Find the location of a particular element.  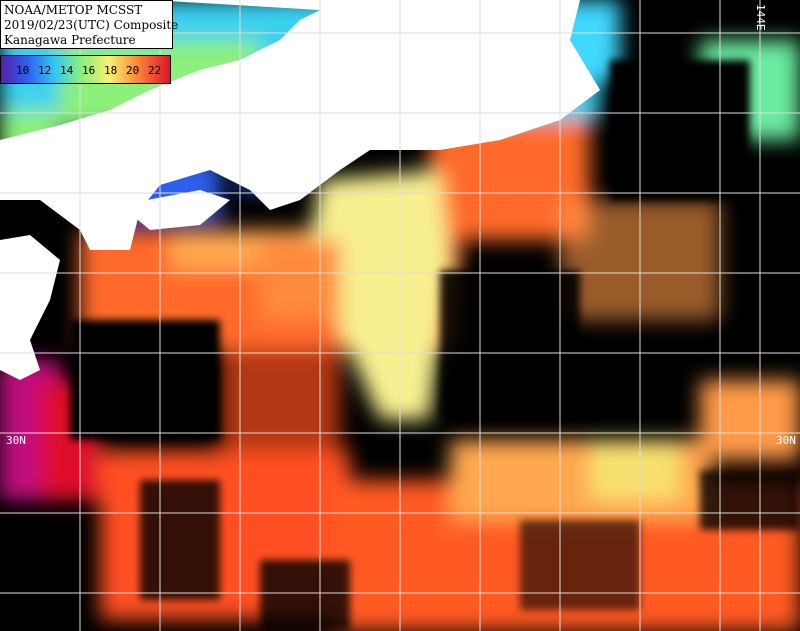

lon-label: 144E is located at coordinates (760, 17).